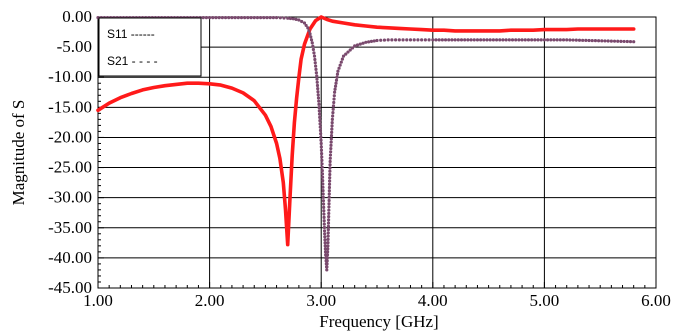 Image resolution: width=688 pixels, height=331 pixels. Describe the element at coordinates (433, 300) in the screenshot. I see `x-tick-label: 4.00` at that location.